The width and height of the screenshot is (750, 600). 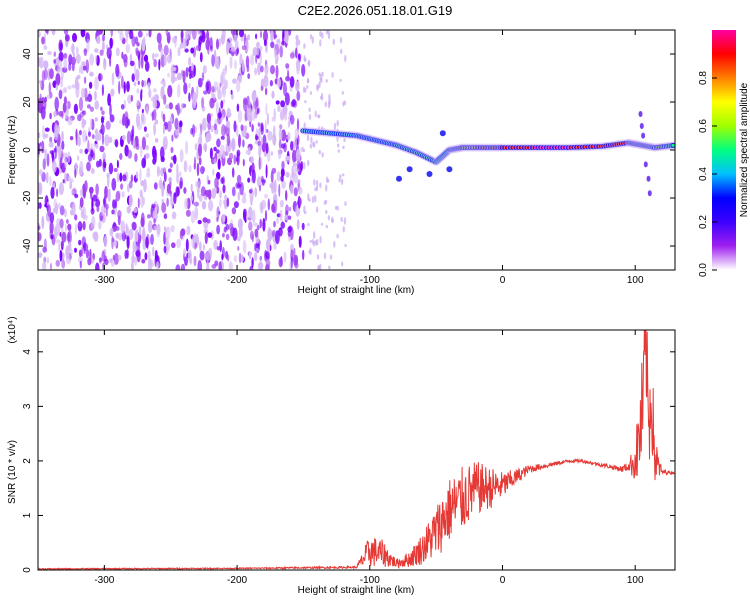 What do you see at coordinates (703, 126) in the screenshot?
I see `colorbar-tick-label: 0.6` at bounding box center [703, 126].